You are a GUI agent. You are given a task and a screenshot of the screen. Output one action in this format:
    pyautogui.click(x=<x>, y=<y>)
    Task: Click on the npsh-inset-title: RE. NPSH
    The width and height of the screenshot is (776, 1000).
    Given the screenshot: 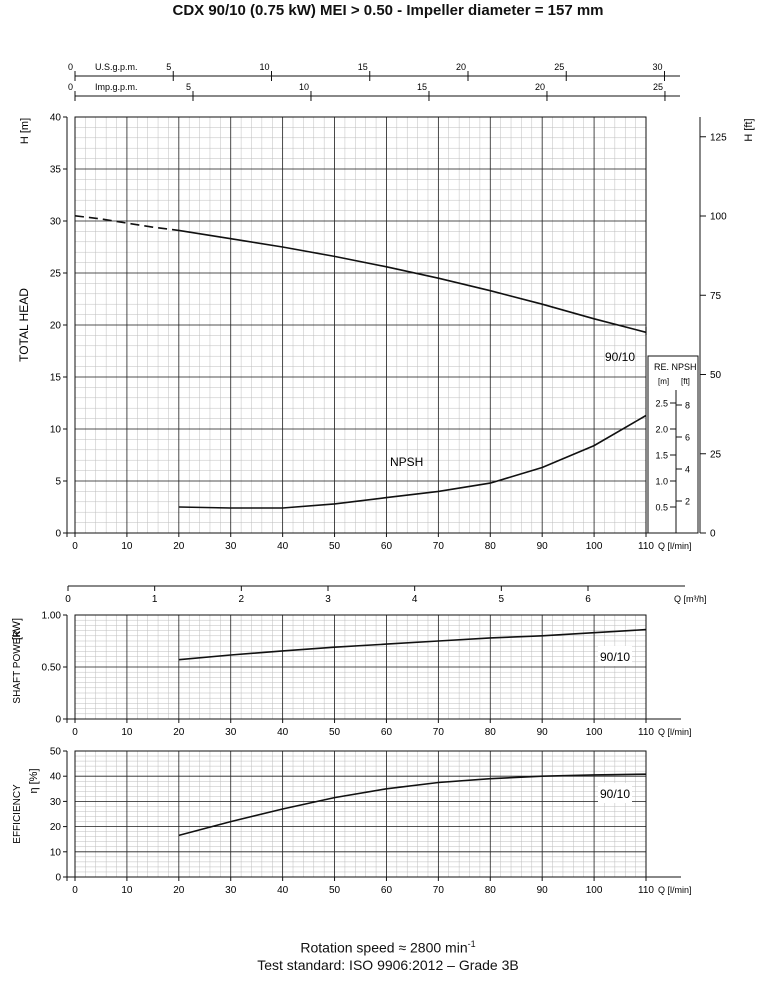 What is the action you would take?
    pyautogui.click(x=675, y=367)
    